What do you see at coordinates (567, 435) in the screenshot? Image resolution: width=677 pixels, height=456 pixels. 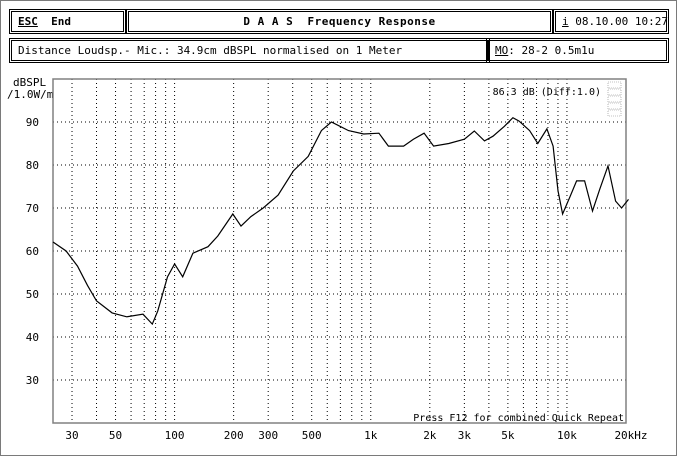 I see `x-tick-label: 10k` at bounding box center [567, 435].